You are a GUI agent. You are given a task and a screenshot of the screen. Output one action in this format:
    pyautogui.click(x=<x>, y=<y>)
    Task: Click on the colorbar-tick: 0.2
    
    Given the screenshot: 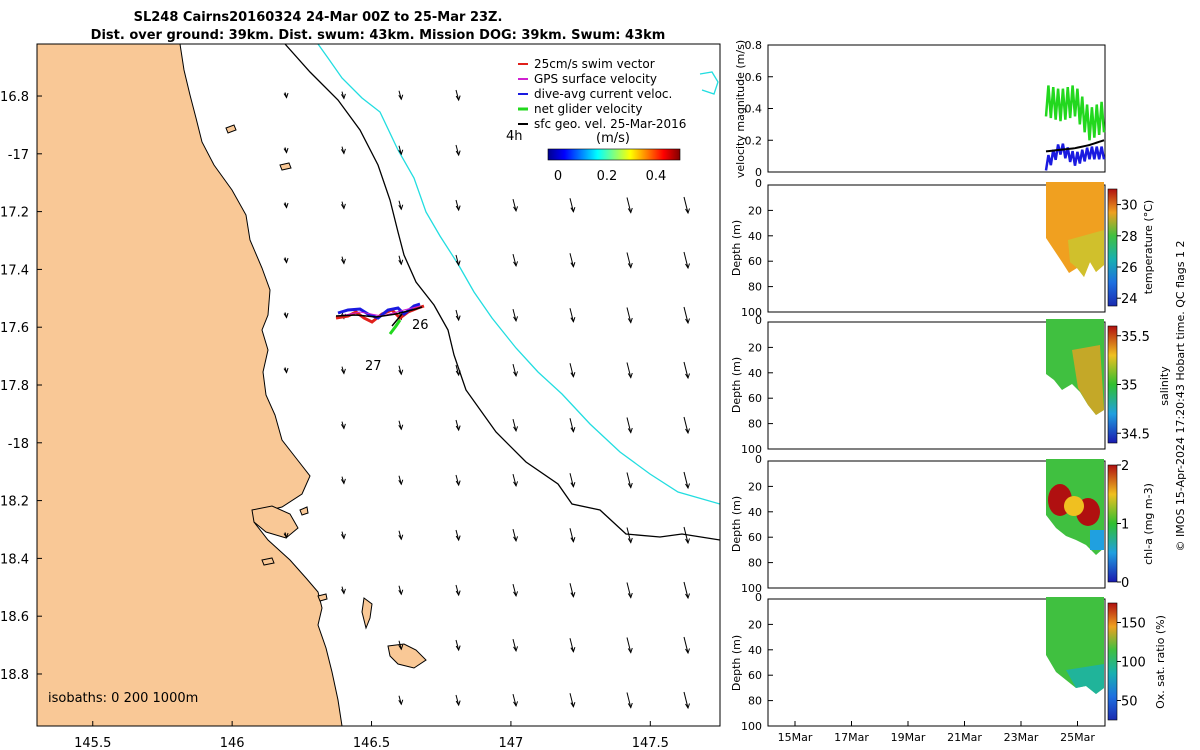 What is the action you would take?
    pyautogui.click(x=607, y=176)
    